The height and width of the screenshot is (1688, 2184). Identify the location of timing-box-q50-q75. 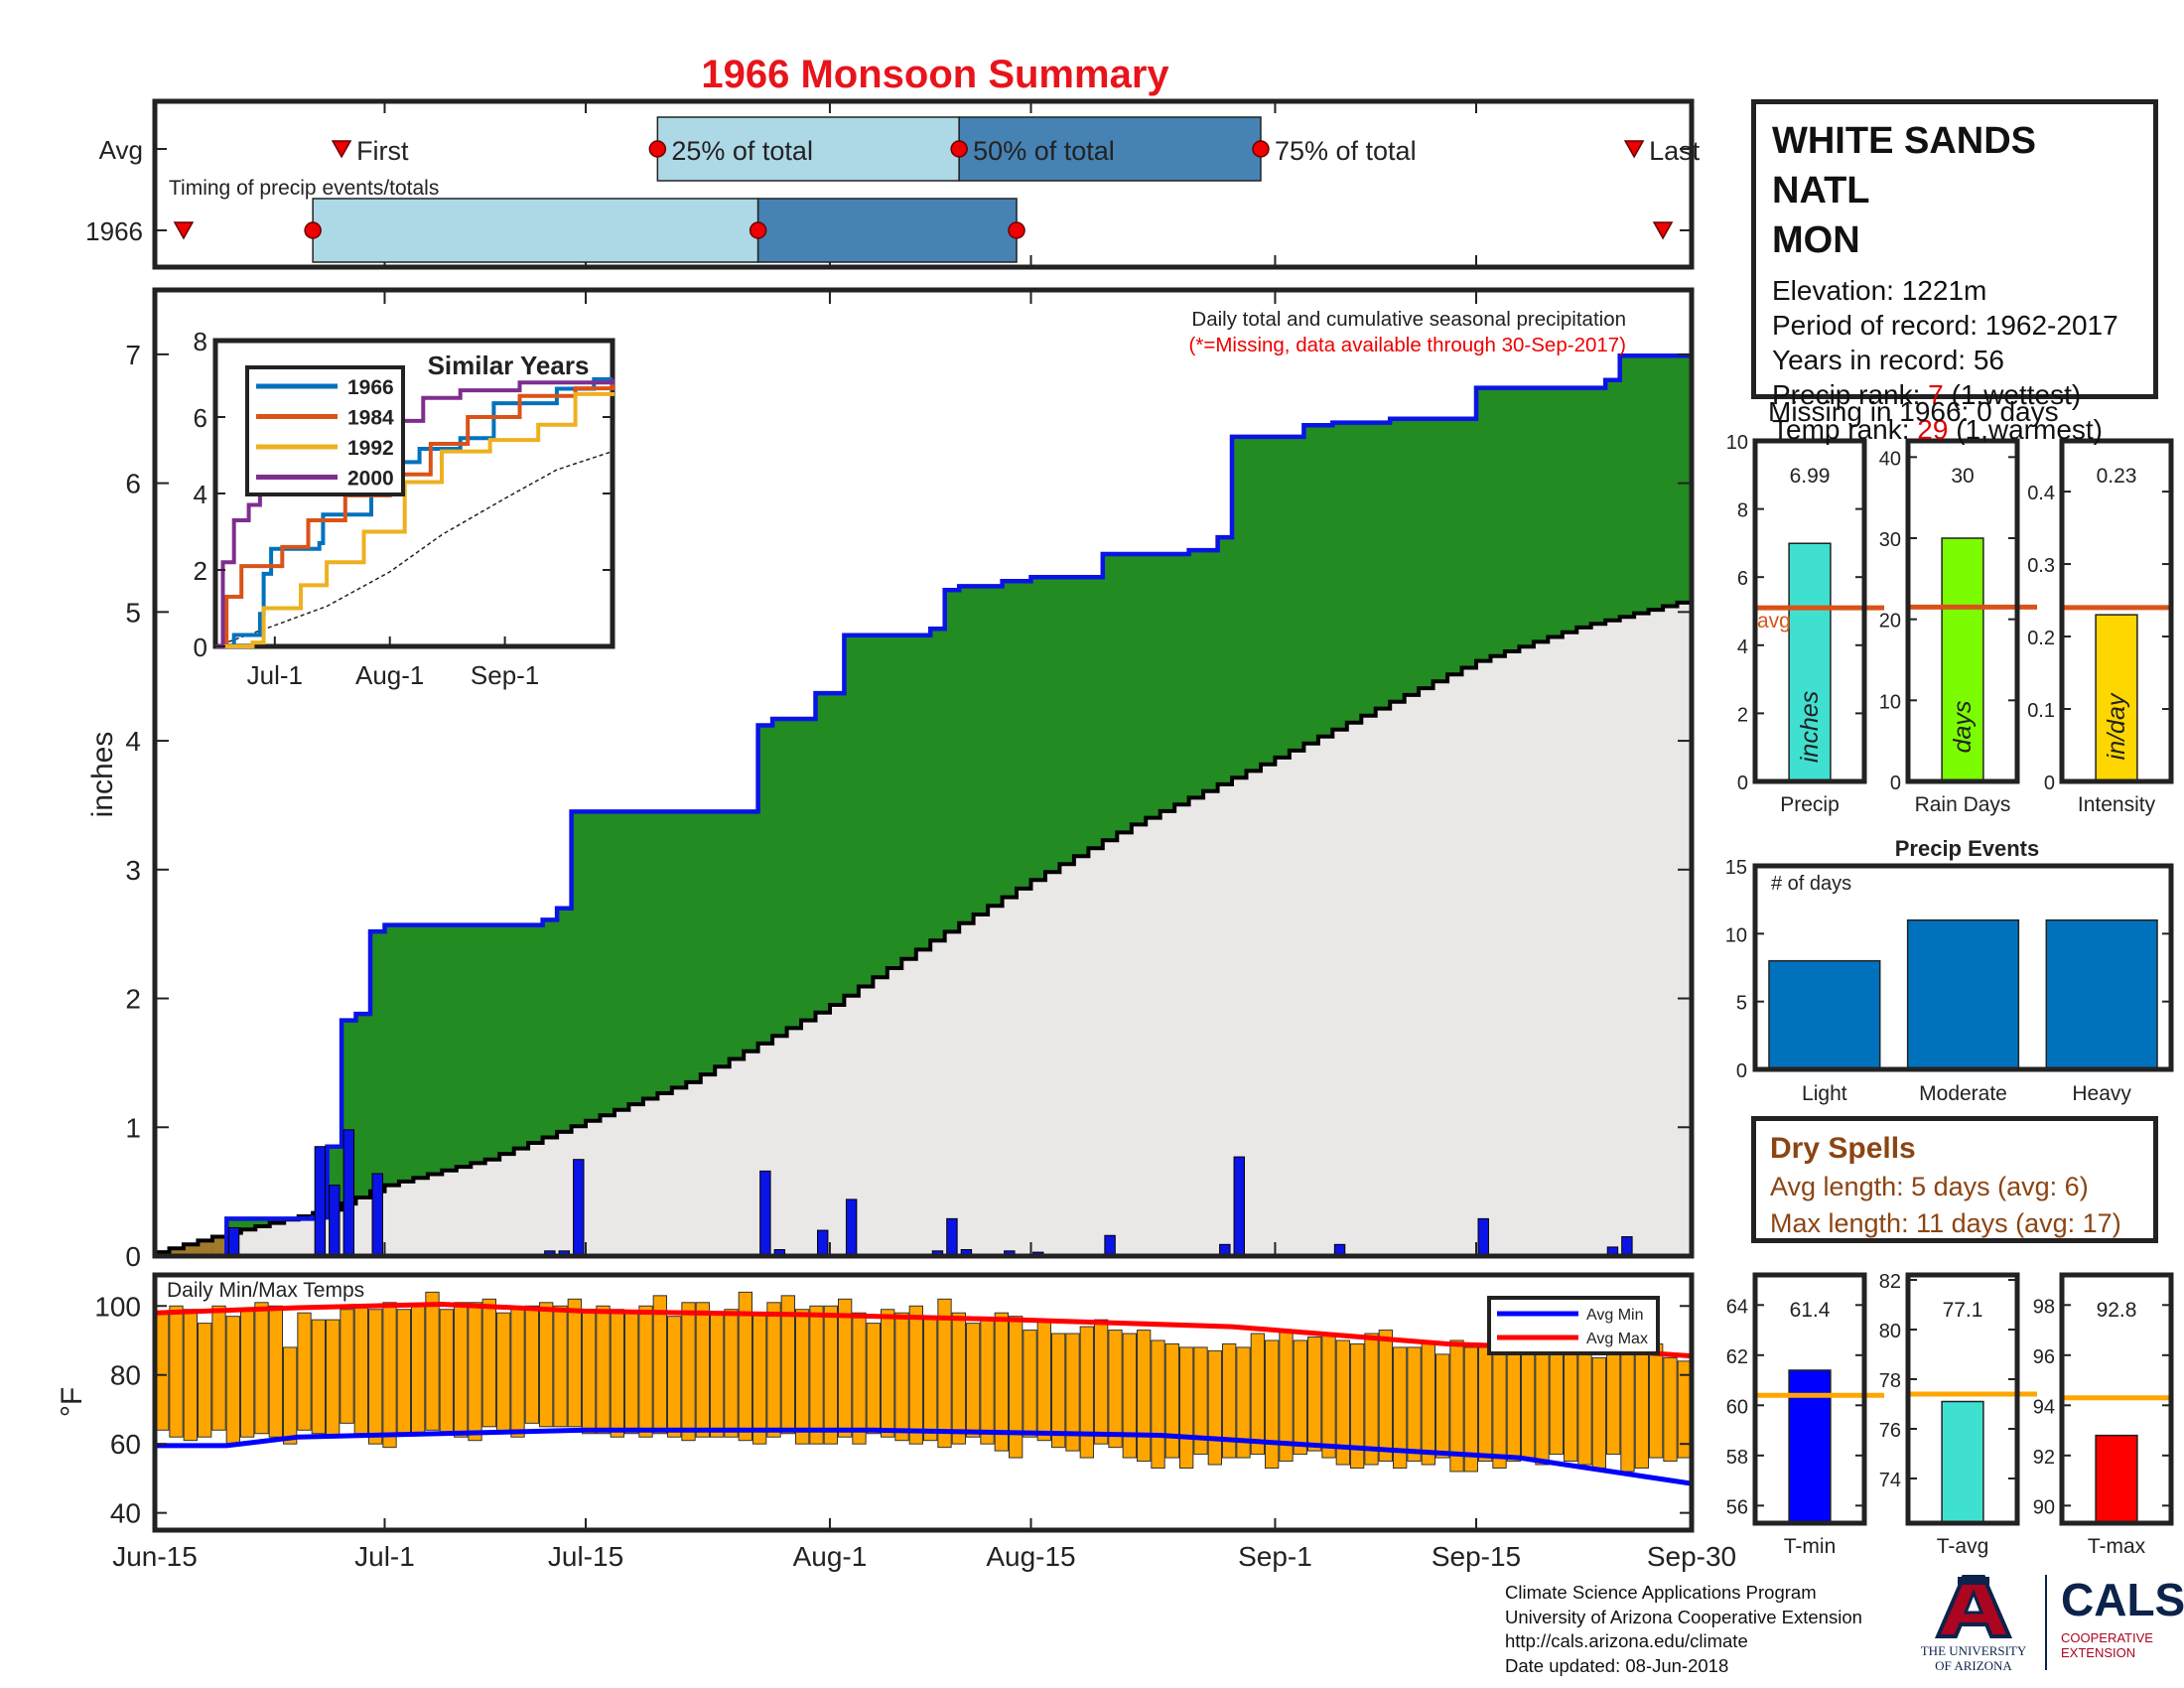
(1110, 149).